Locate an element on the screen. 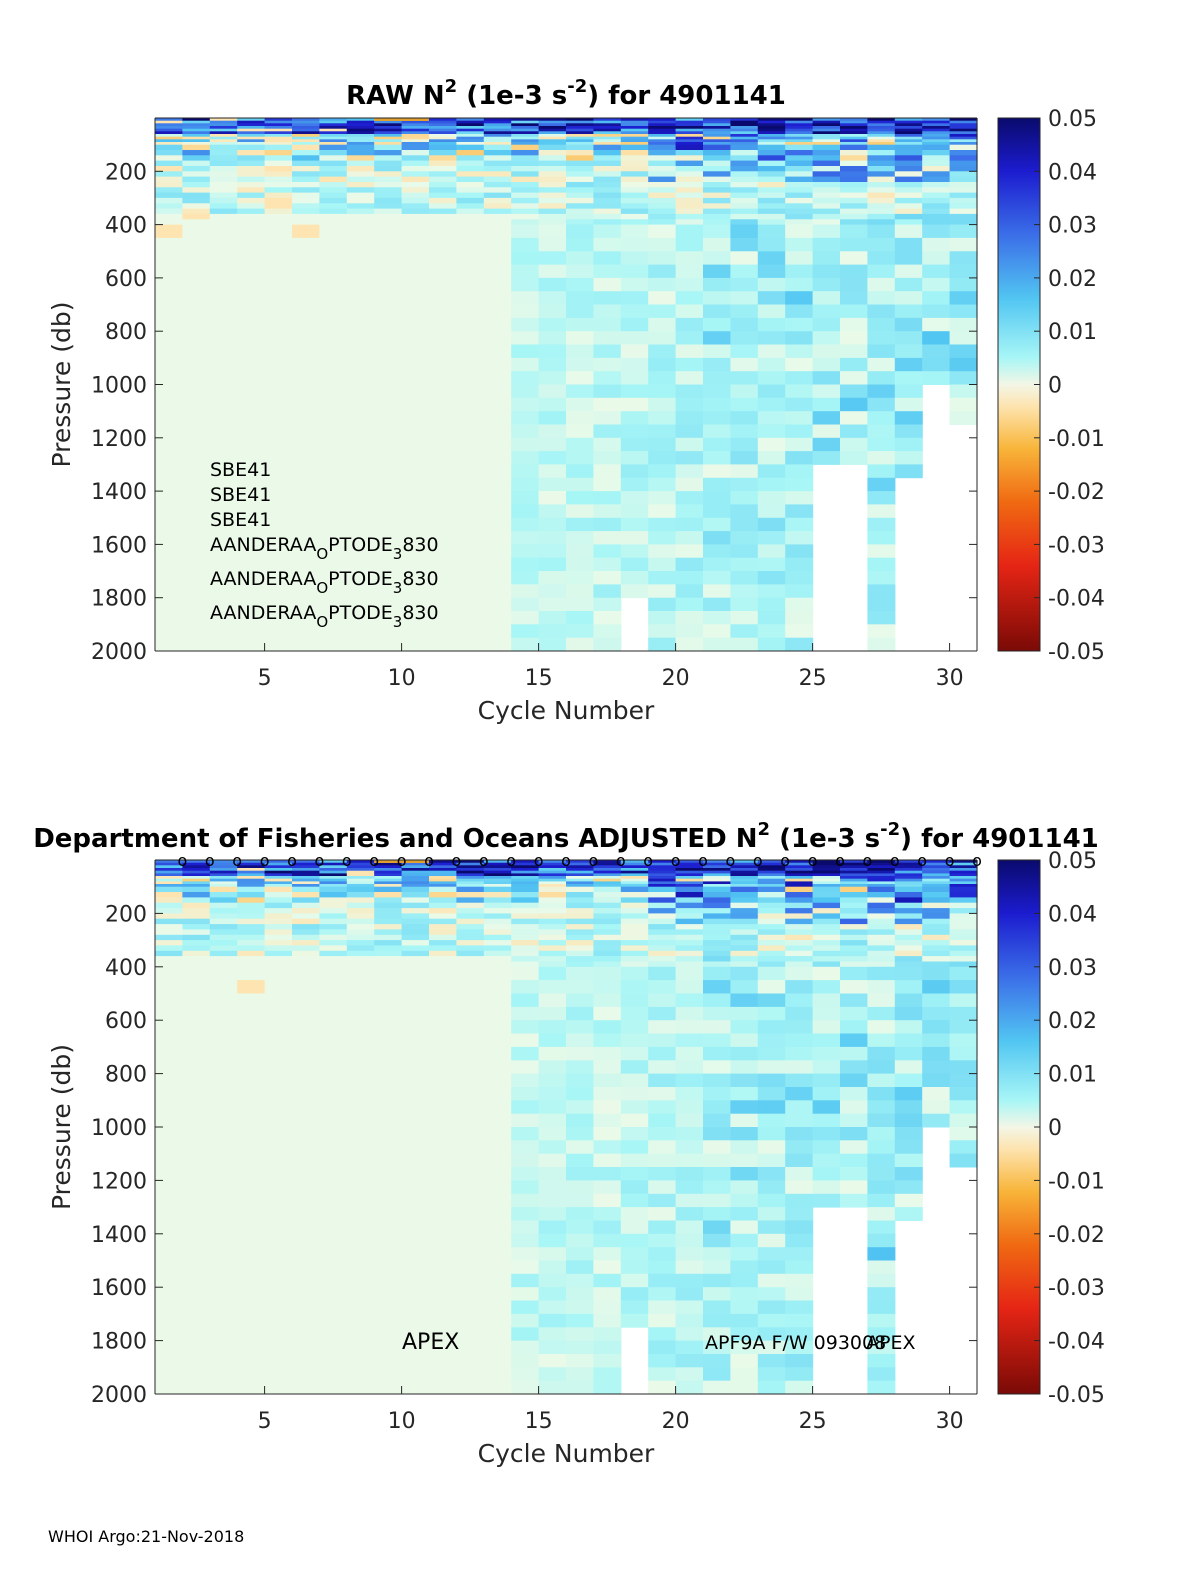  y-tick-label: 2000 is located at coordinates (119, 1395).